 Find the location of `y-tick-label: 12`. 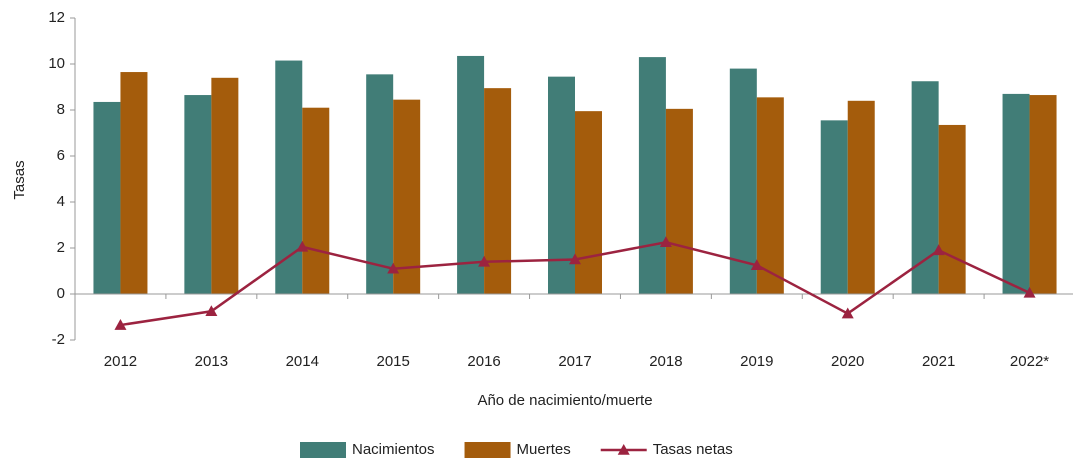

y-tick-label: 12 is located at coordinates (56, 17).